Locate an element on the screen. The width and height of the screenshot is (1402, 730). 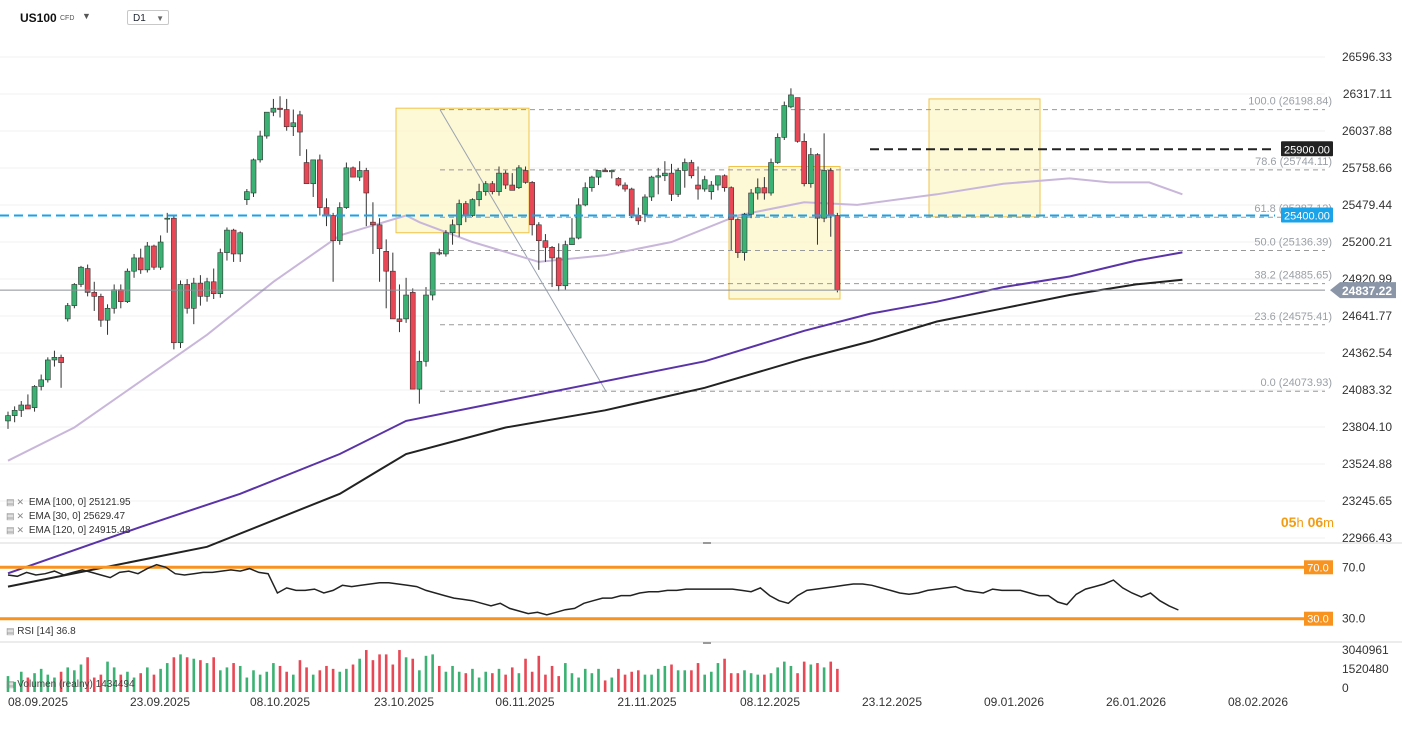
rsi-line is located at coordinates (593, 589).